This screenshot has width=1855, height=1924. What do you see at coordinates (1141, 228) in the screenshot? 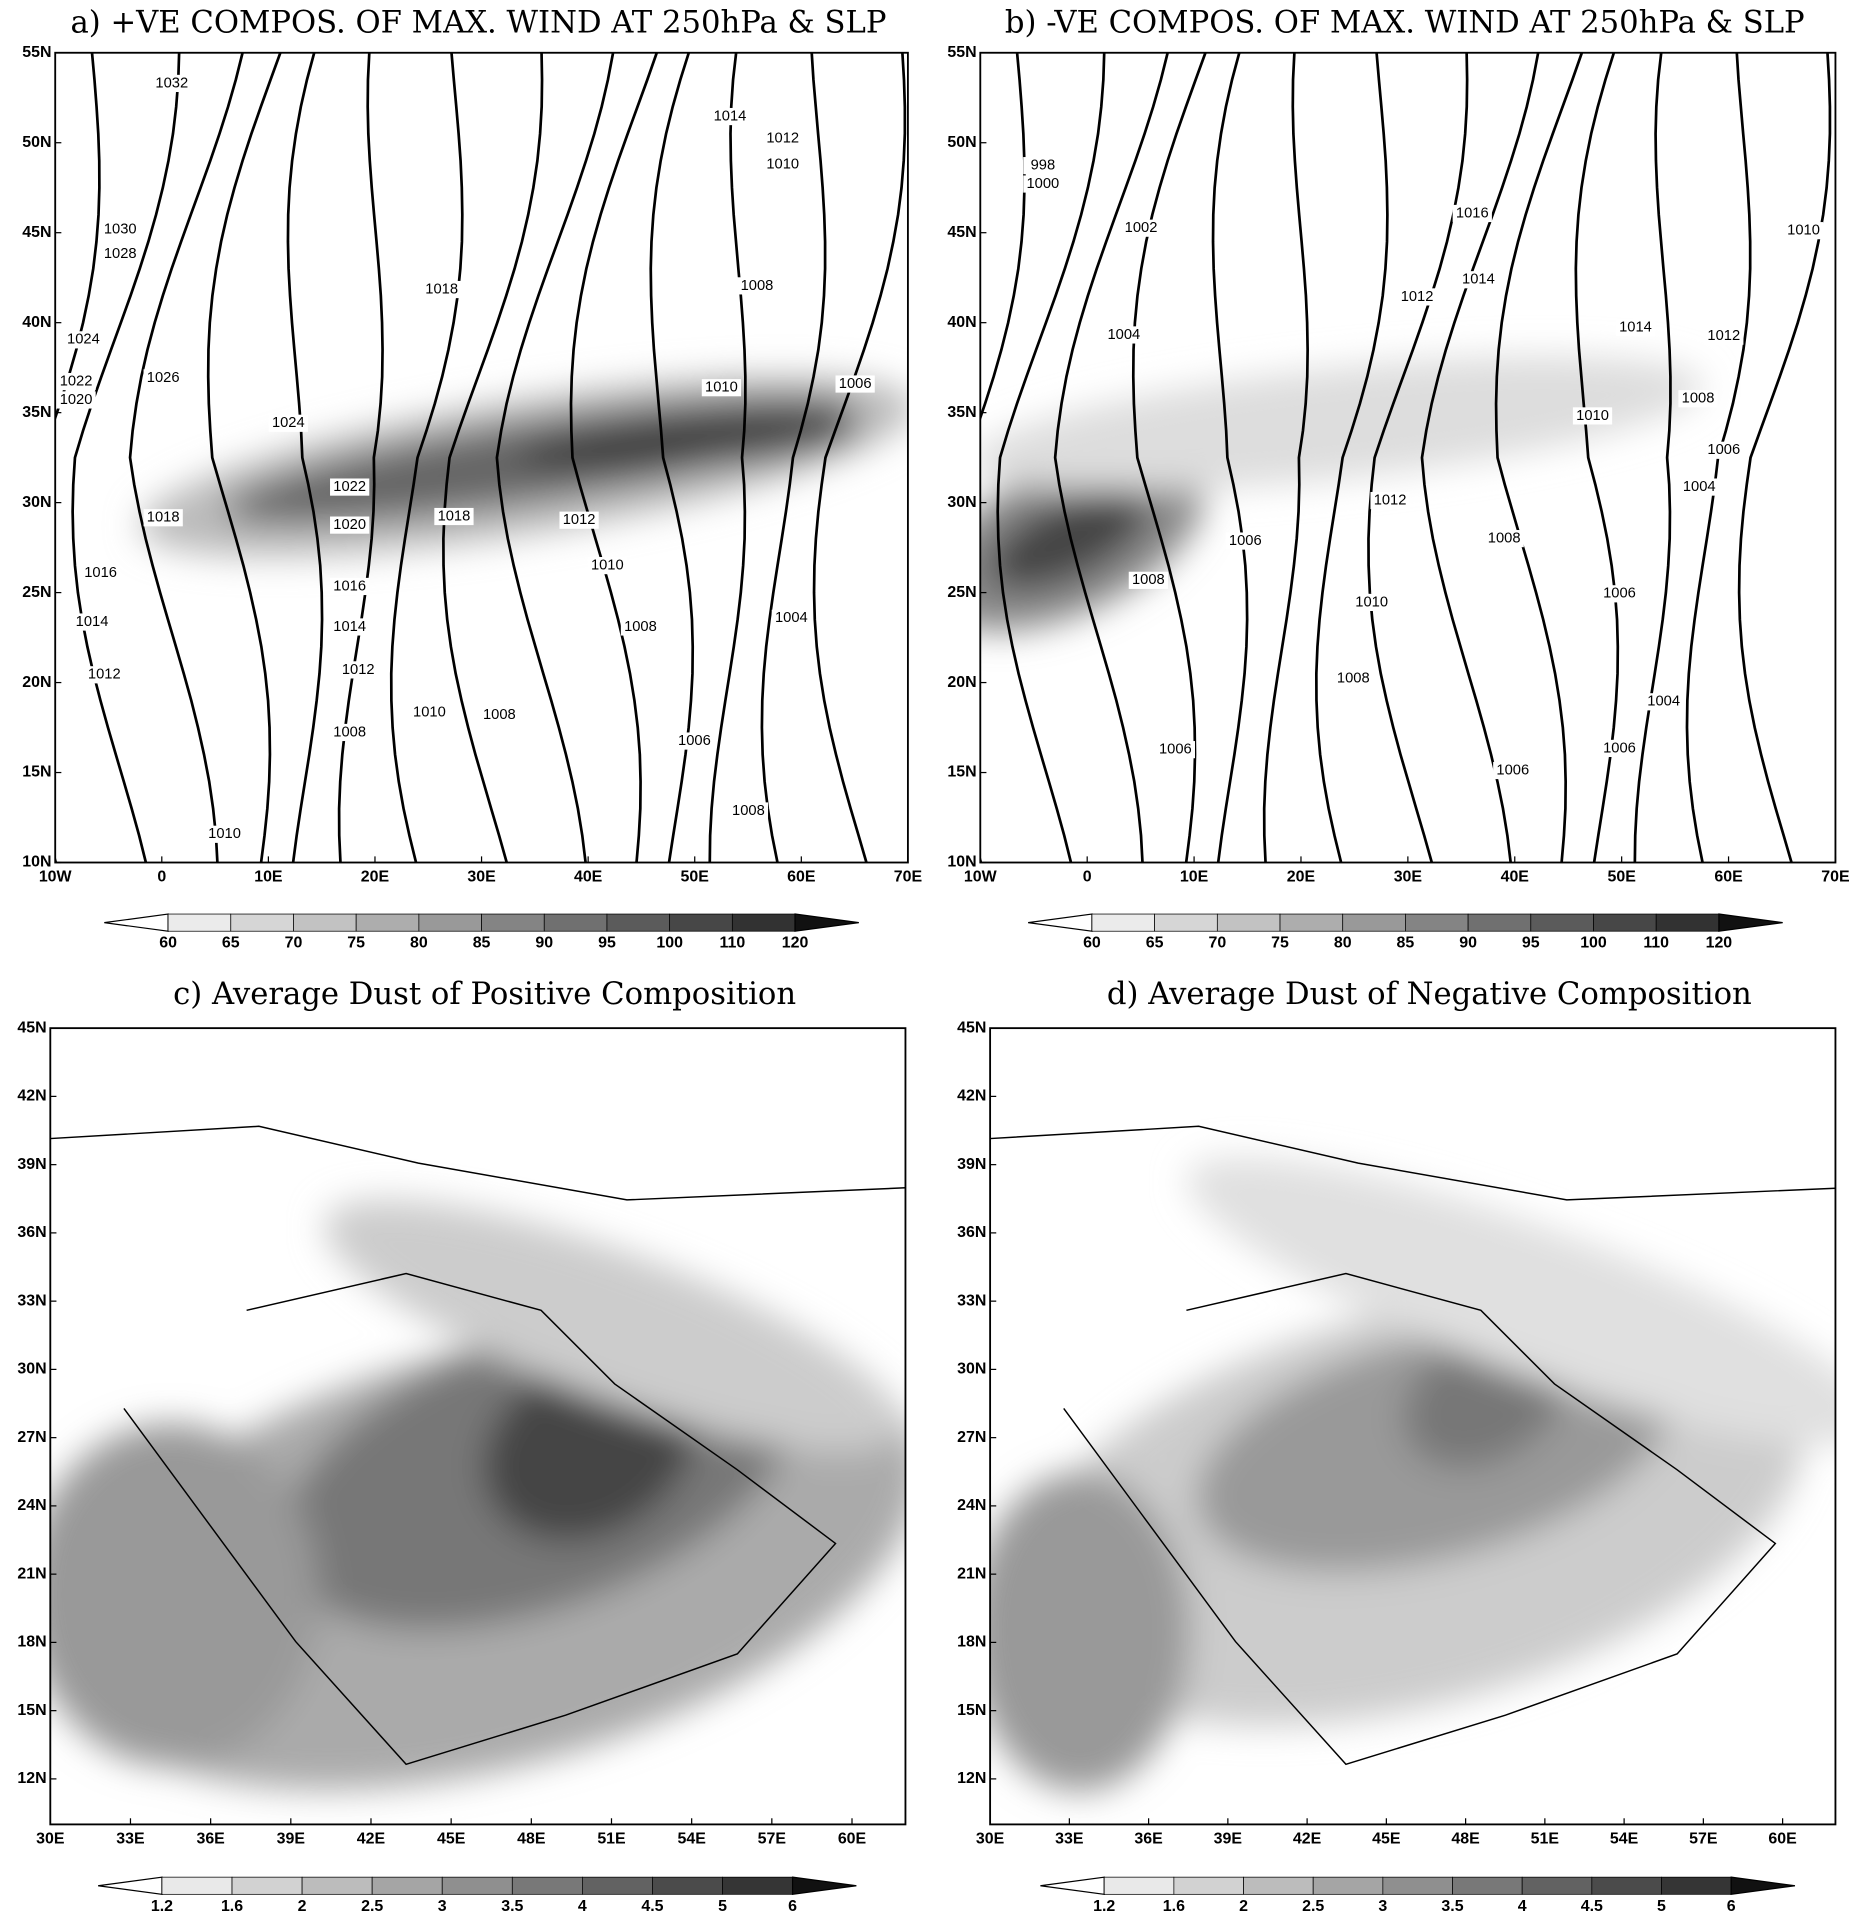
I see `contour-label: 1002` at bounding box center [1141, 228].